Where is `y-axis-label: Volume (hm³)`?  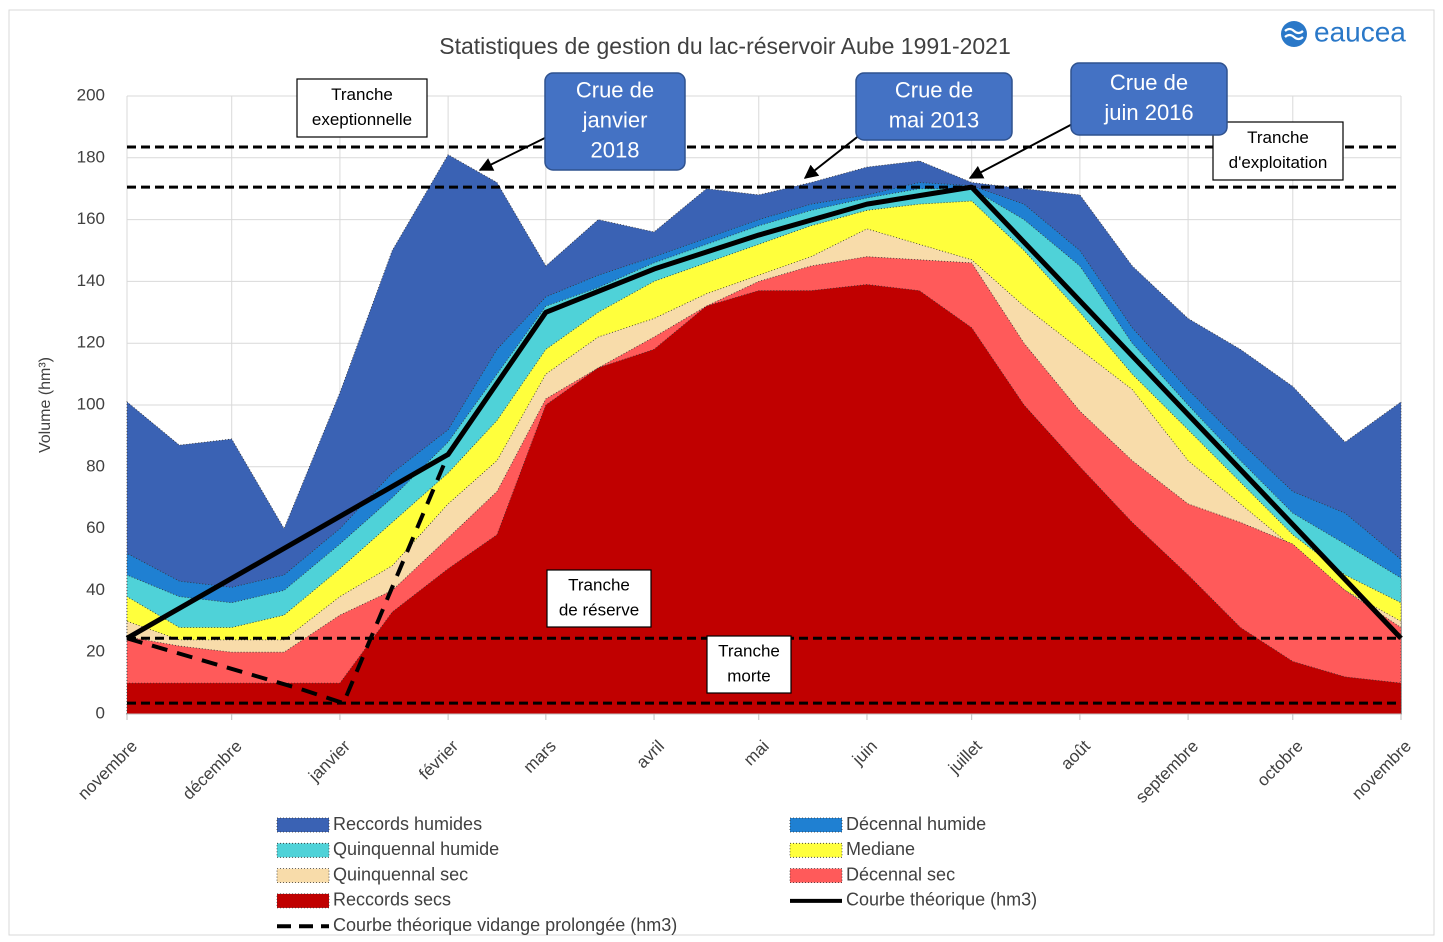 y-axis-label: Volume (hm³) is located at coordinates (45, 405).